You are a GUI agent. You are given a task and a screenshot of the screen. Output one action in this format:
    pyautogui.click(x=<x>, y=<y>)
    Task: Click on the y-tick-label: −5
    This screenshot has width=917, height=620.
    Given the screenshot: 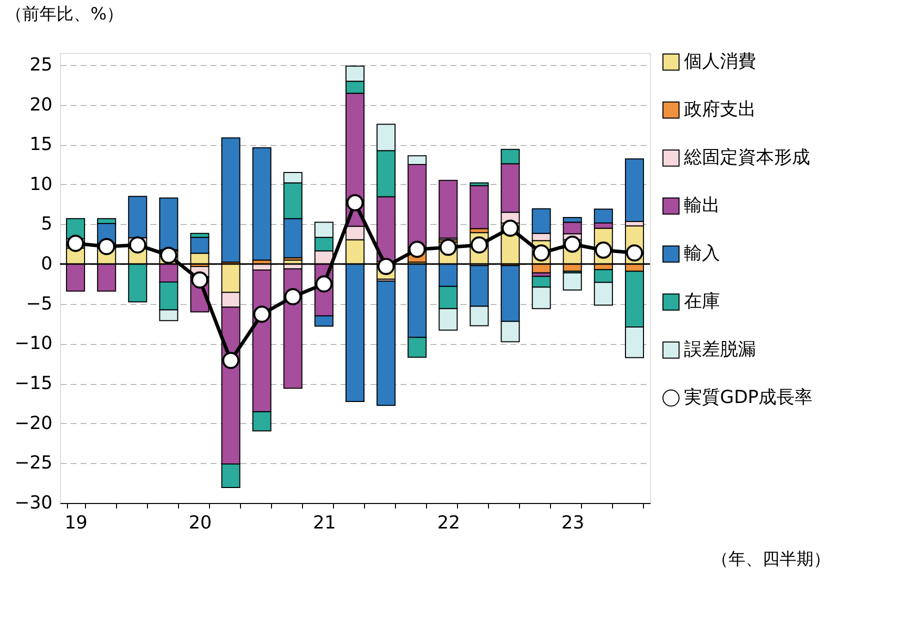 What is the action you would take?
    pyautogui.click(x=39, y=303)
    